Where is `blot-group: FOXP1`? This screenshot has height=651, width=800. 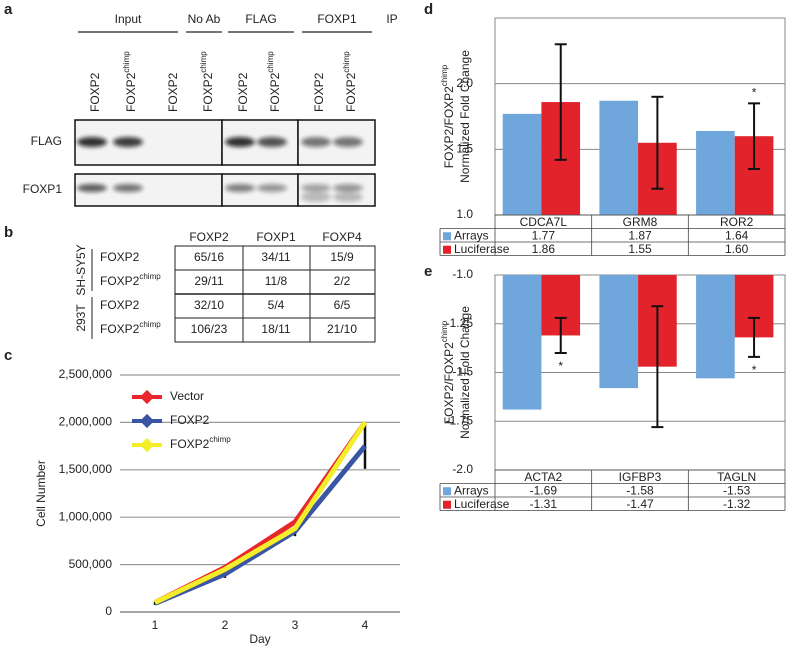 blot-group: FOXP1 is located at coordinates (337, 19).